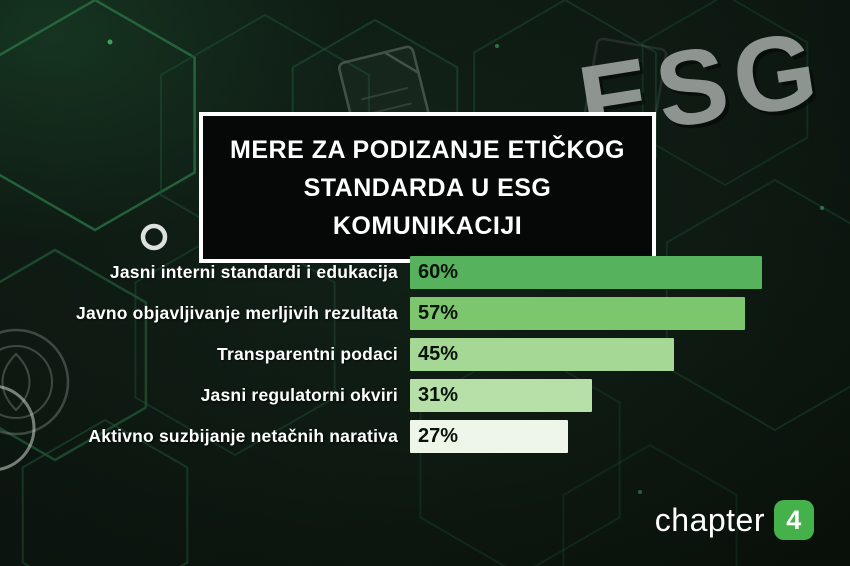 The width and height of the screenshot is (850, 566). Describe the element at coordinates (489, 436) in the screenshot. I see `bar: 27%` at that location.